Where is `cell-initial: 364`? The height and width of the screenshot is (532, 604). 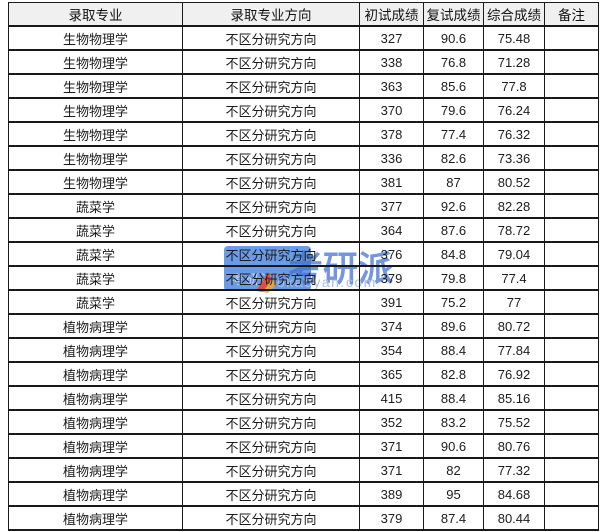
cell-initial: 364 is located at coordinates (391, 229).